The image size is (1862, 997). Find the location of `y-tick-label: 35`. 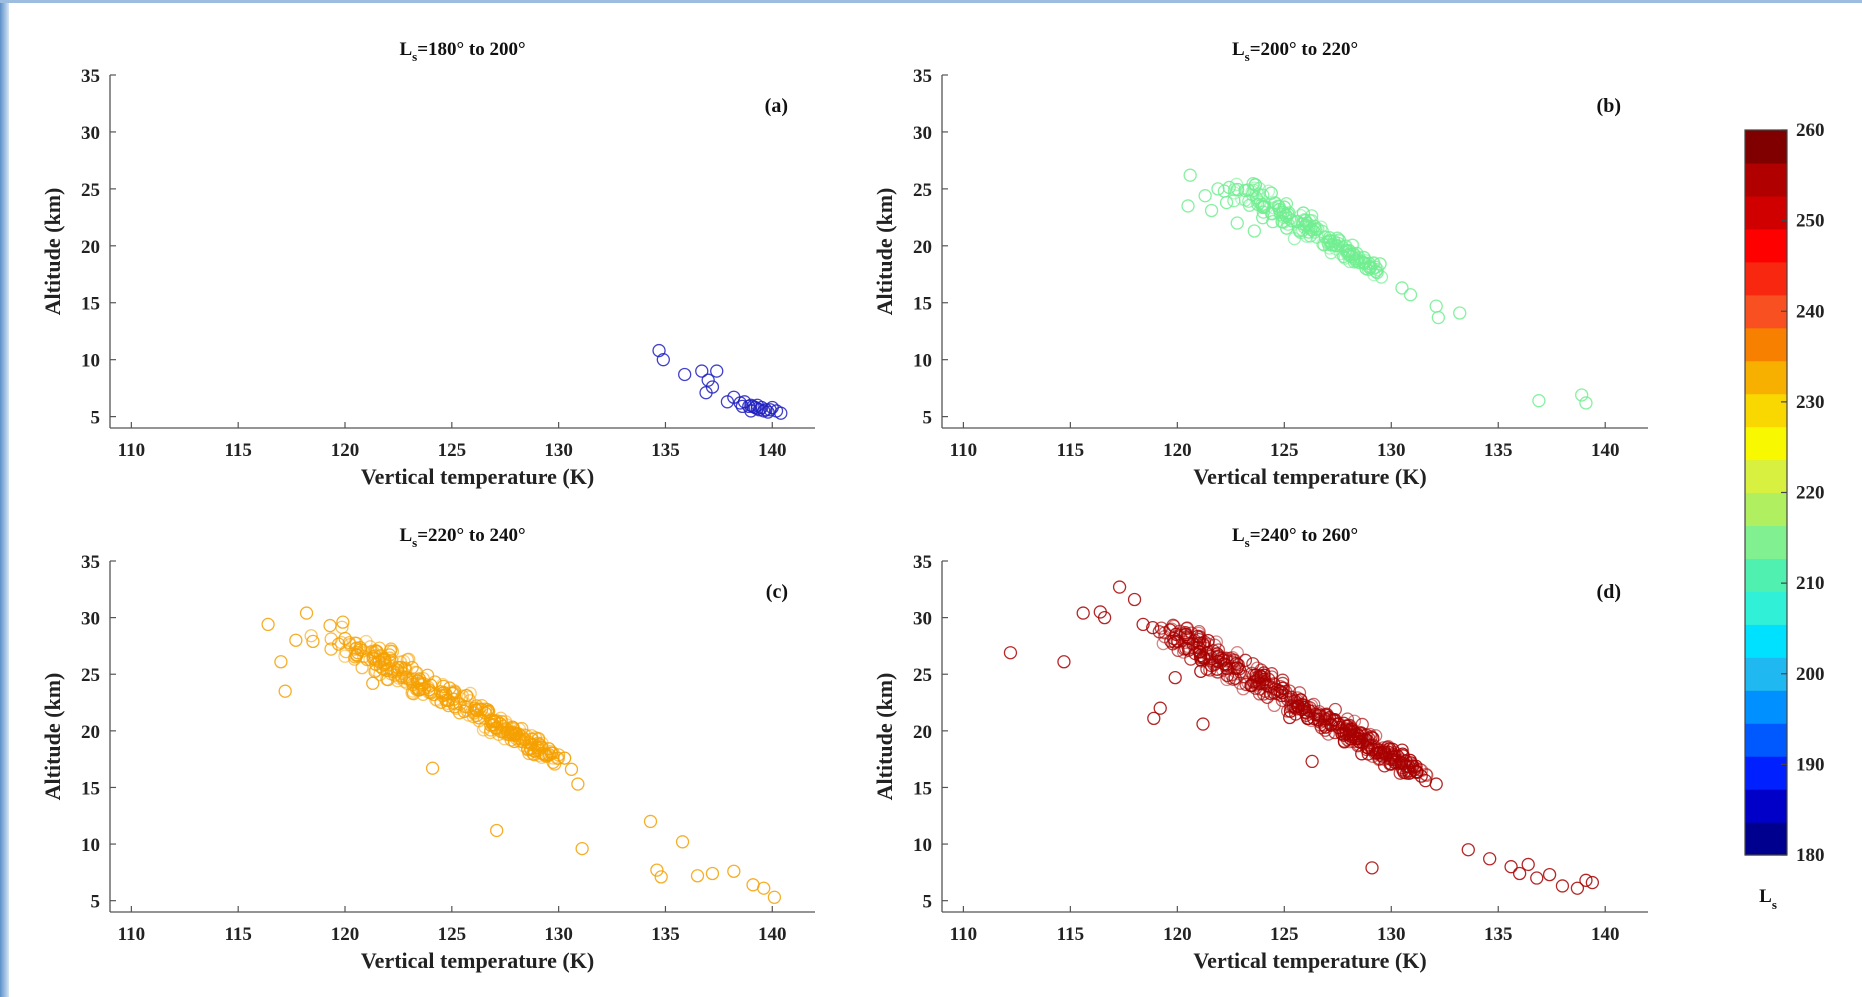

y-tick-label: 35 is located at coordinates (922, 76).